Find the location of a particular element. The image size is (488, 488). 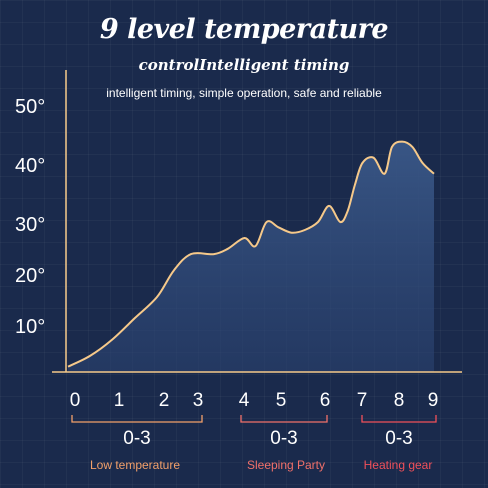

chart-title: 9 level temperature is located at coordinates (244, 29).